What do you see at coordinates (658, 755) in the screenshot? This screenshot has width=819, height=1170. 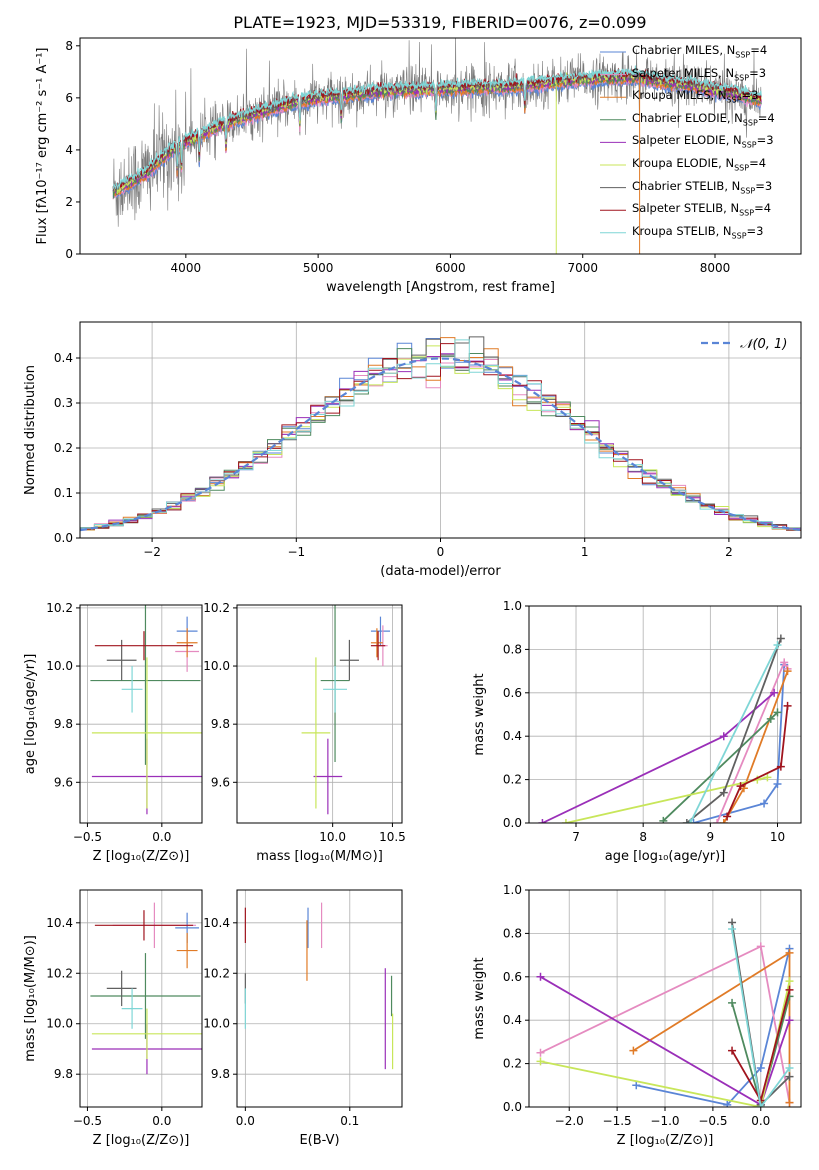 I see `series-salpeter_elodie` at bounding box center [658, 755].